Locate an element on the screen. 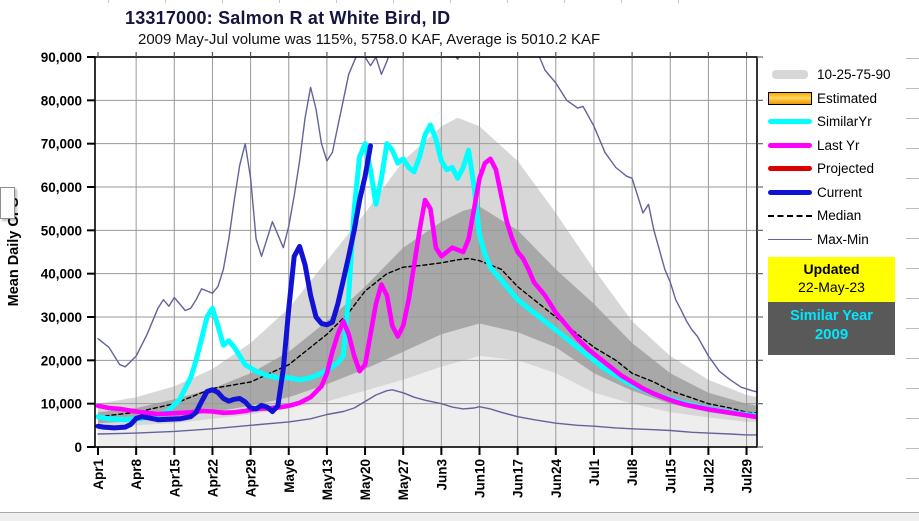 The height and width of the screenshot is (521, 919). updated-date: 22-May-23 is located at coordinates (831, 287).